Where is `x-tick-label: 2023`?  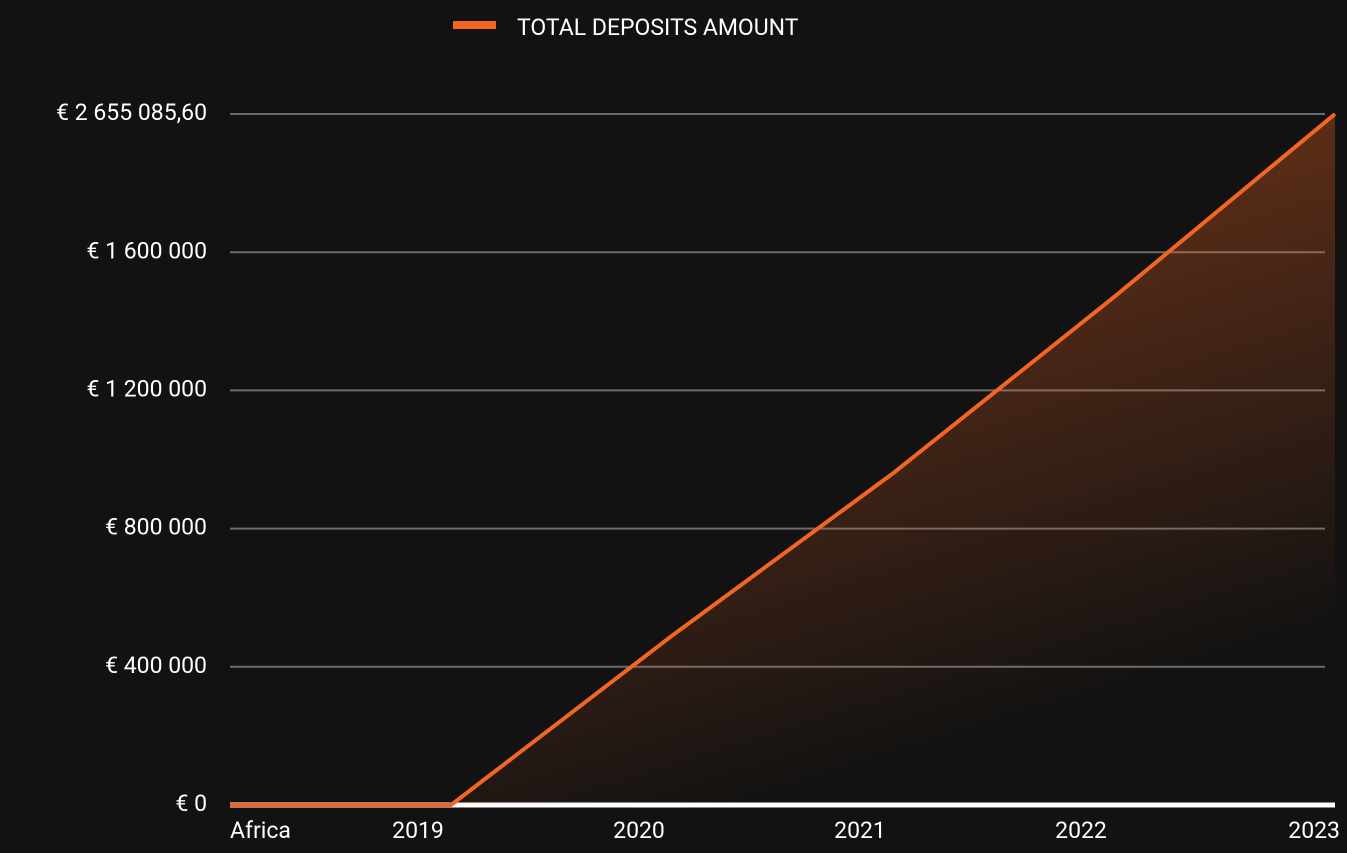 x-tick-label: 2023 is located at coordinates (1314, 830).